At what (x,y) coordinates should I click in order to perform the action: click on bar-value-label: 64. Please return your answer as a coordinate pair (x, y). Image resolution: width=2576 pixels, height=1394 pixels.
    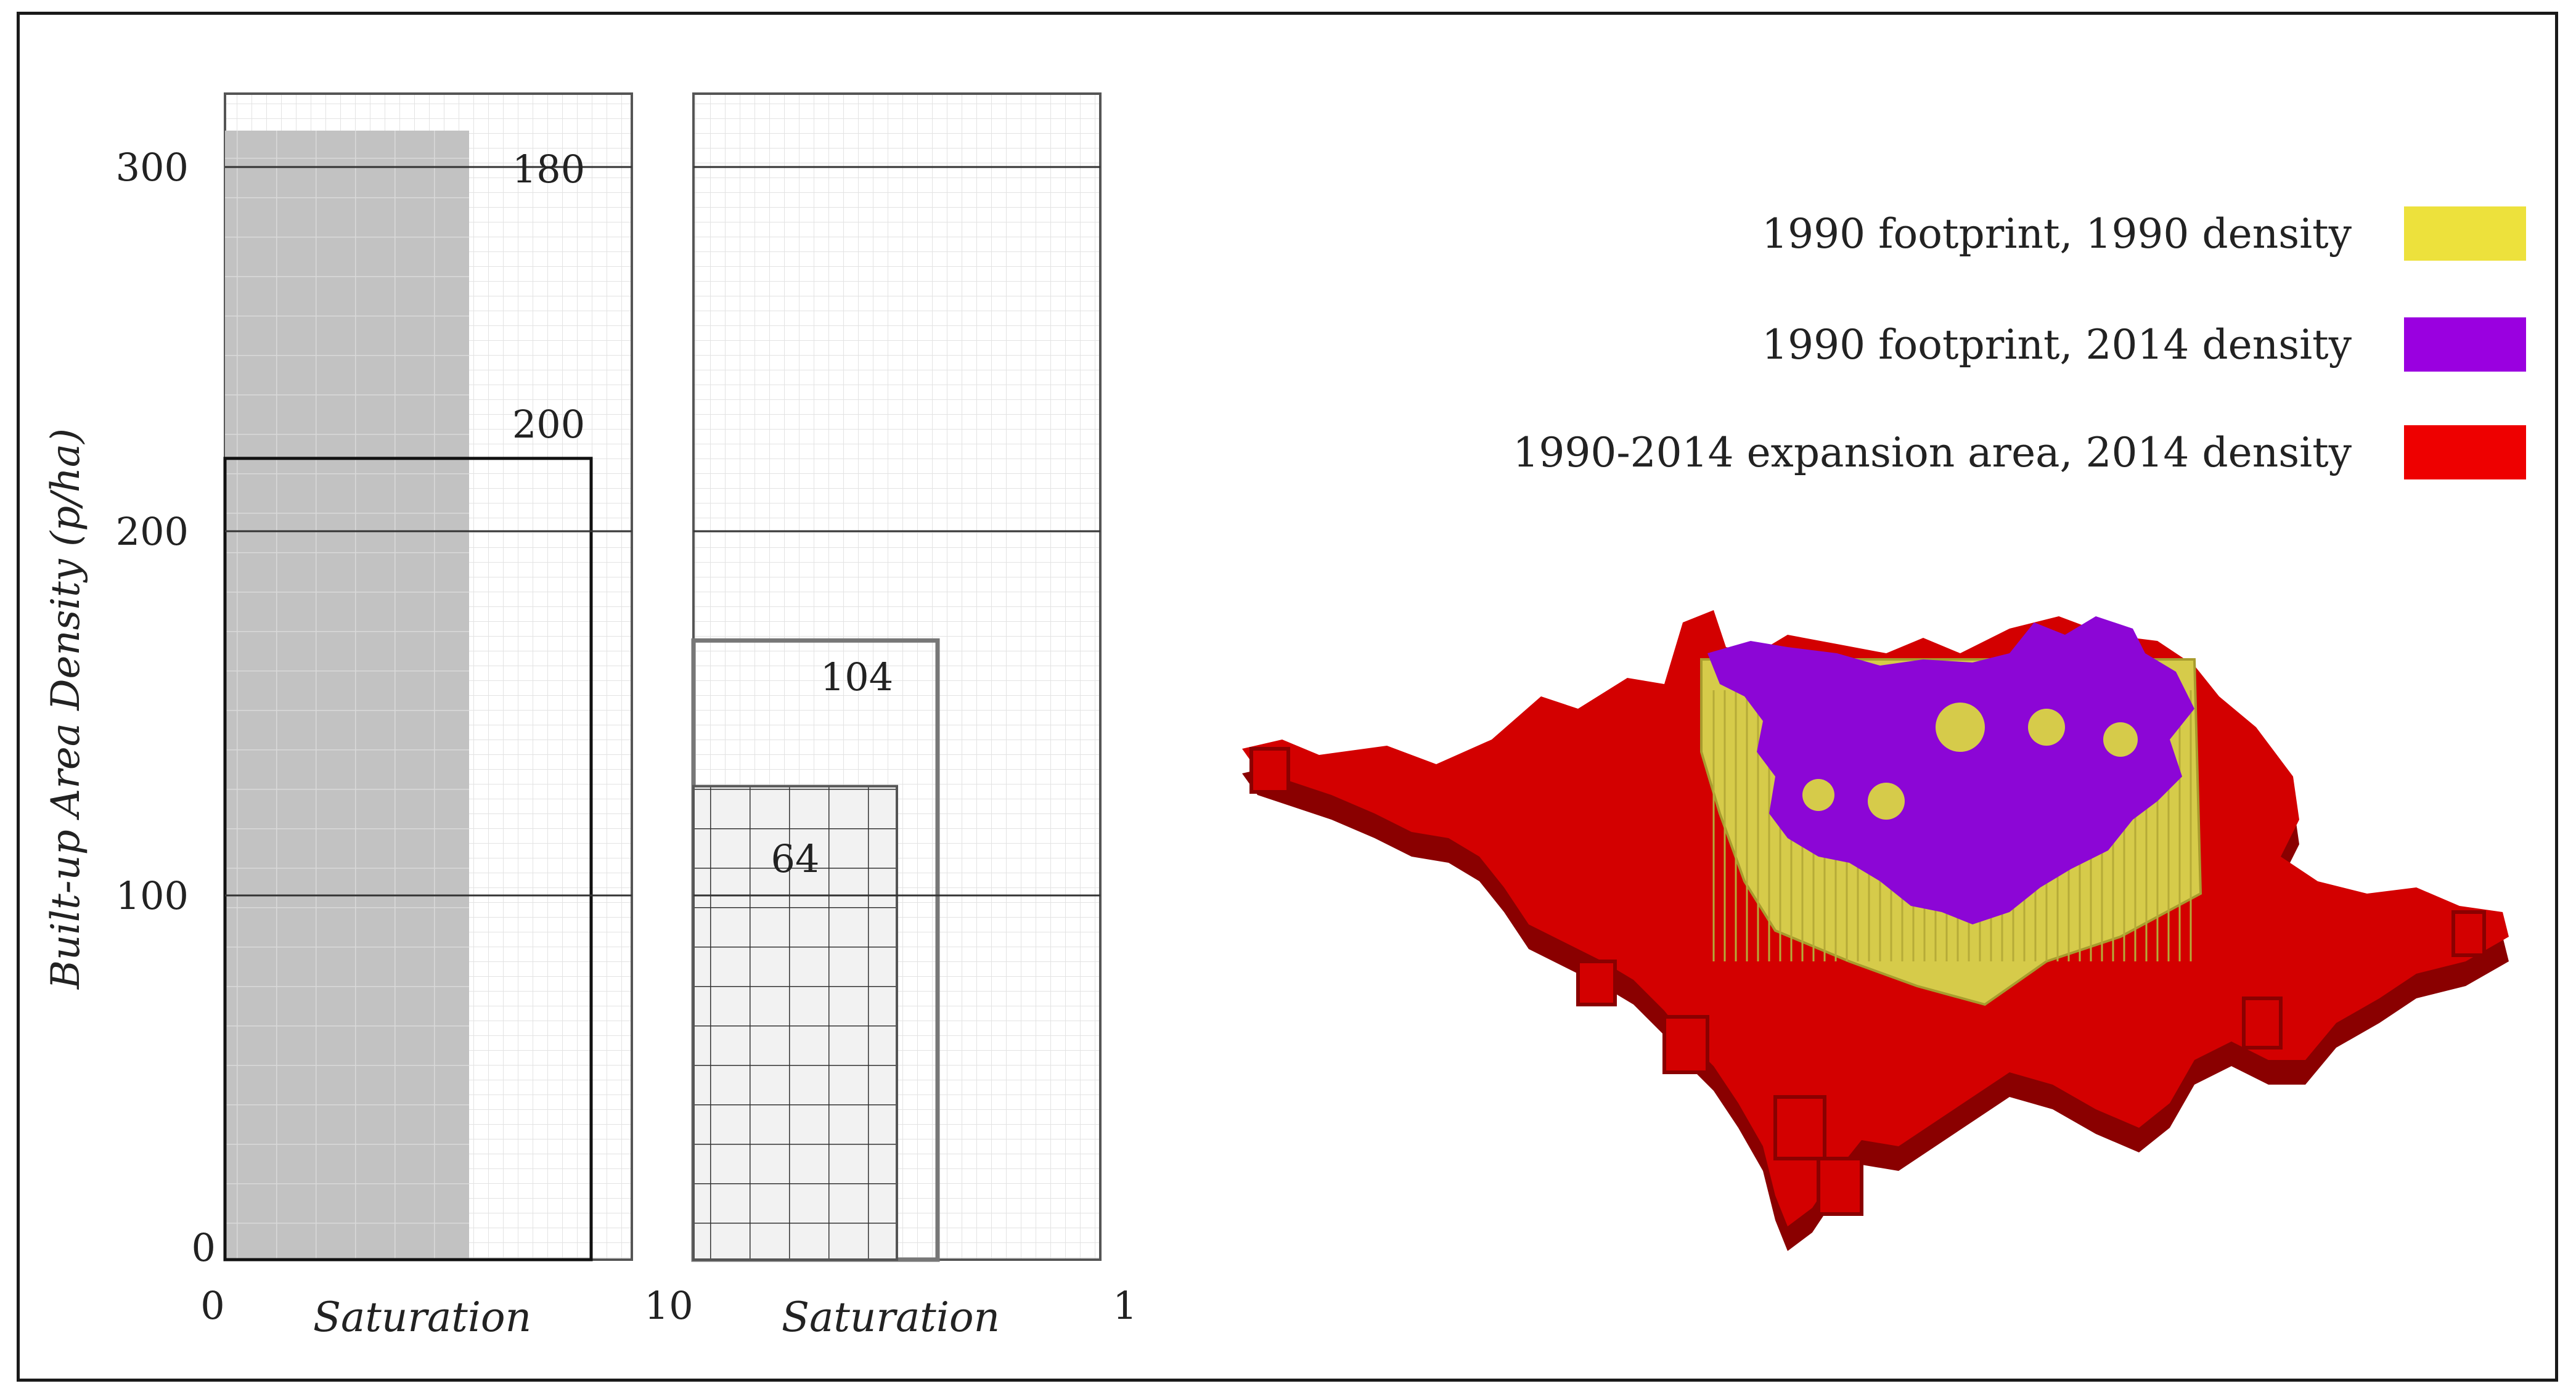
    Looking at the image, I should click on (795, 858).